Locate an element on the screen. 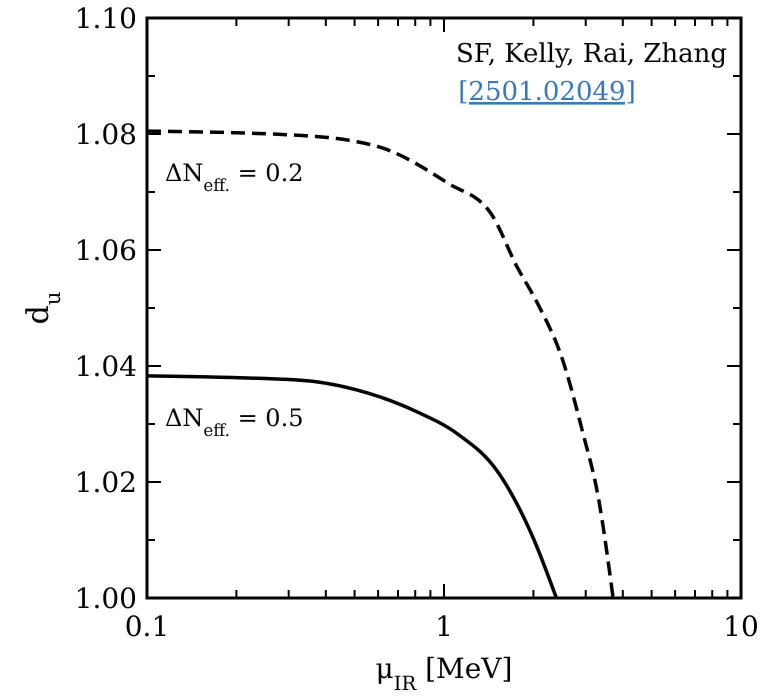  x-tick-label: 10 is located at coordinates (741, 626).